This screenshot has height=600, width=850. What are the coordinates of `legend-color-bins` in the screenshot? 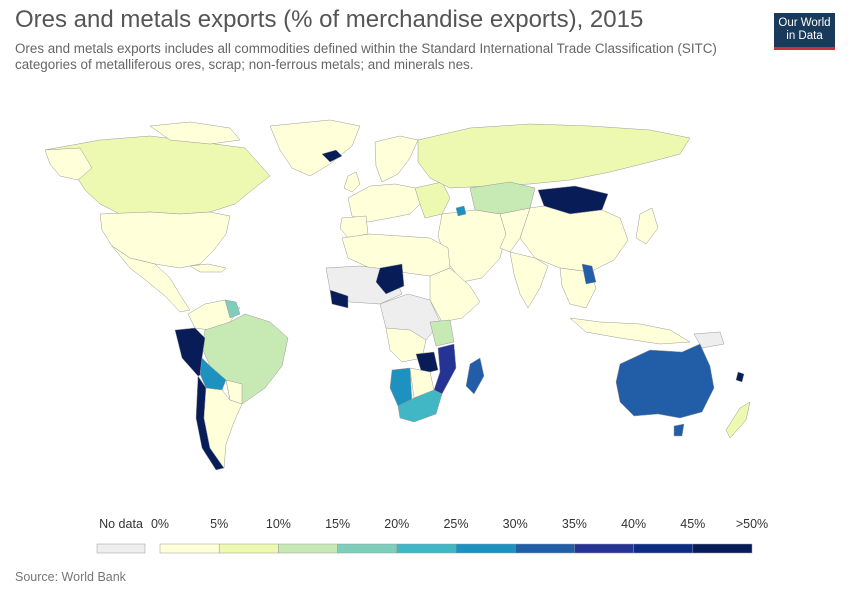 It's located at (456, 548).